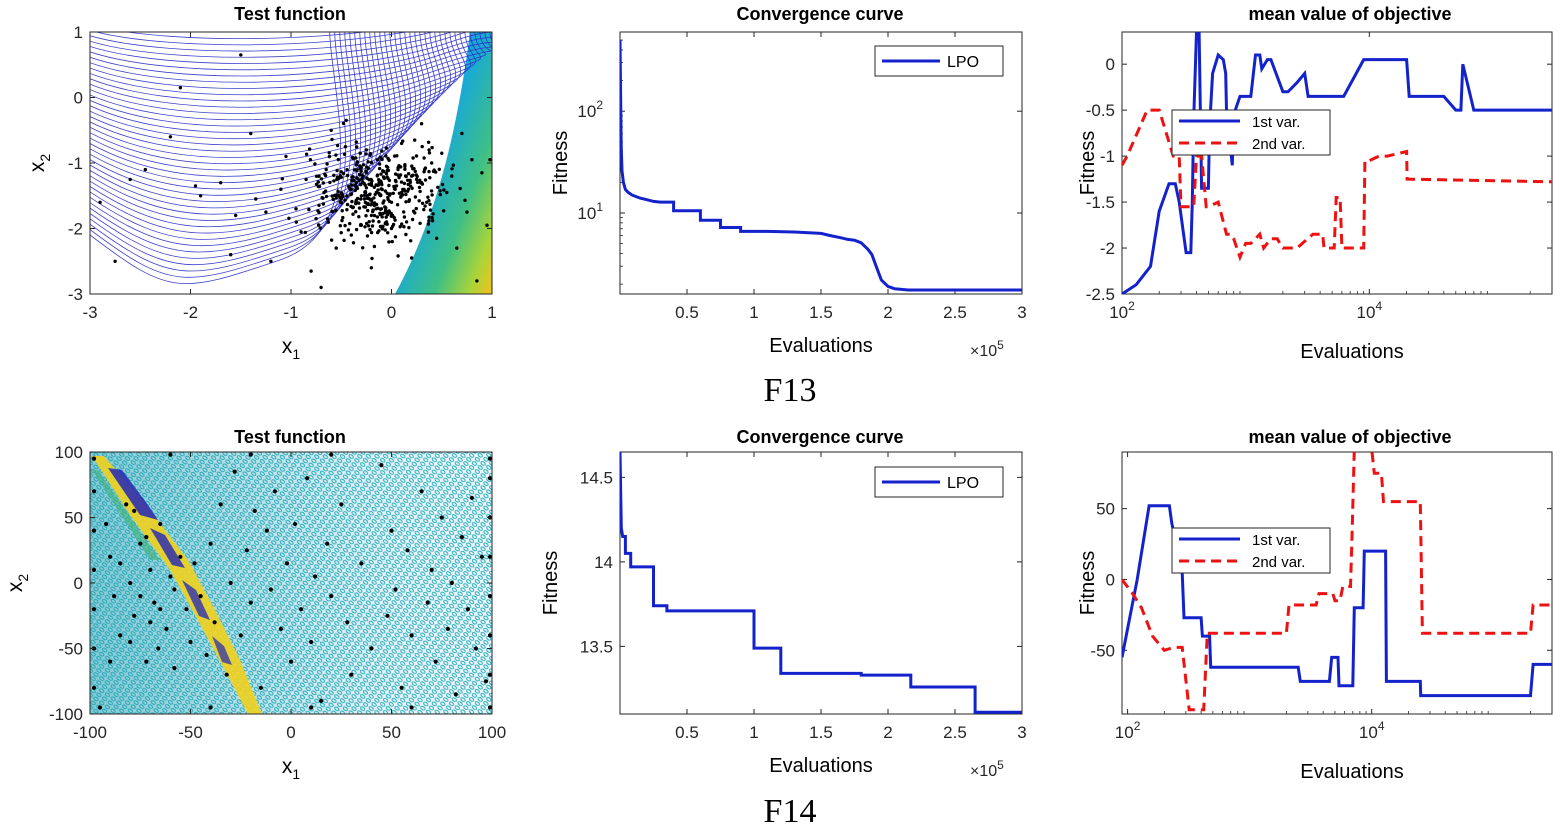 The width and height of the screenshot is (1560, 833). I want to click on axes: 0.5 1 1.5 2 2.5 3 101 102, so click(802, 177).